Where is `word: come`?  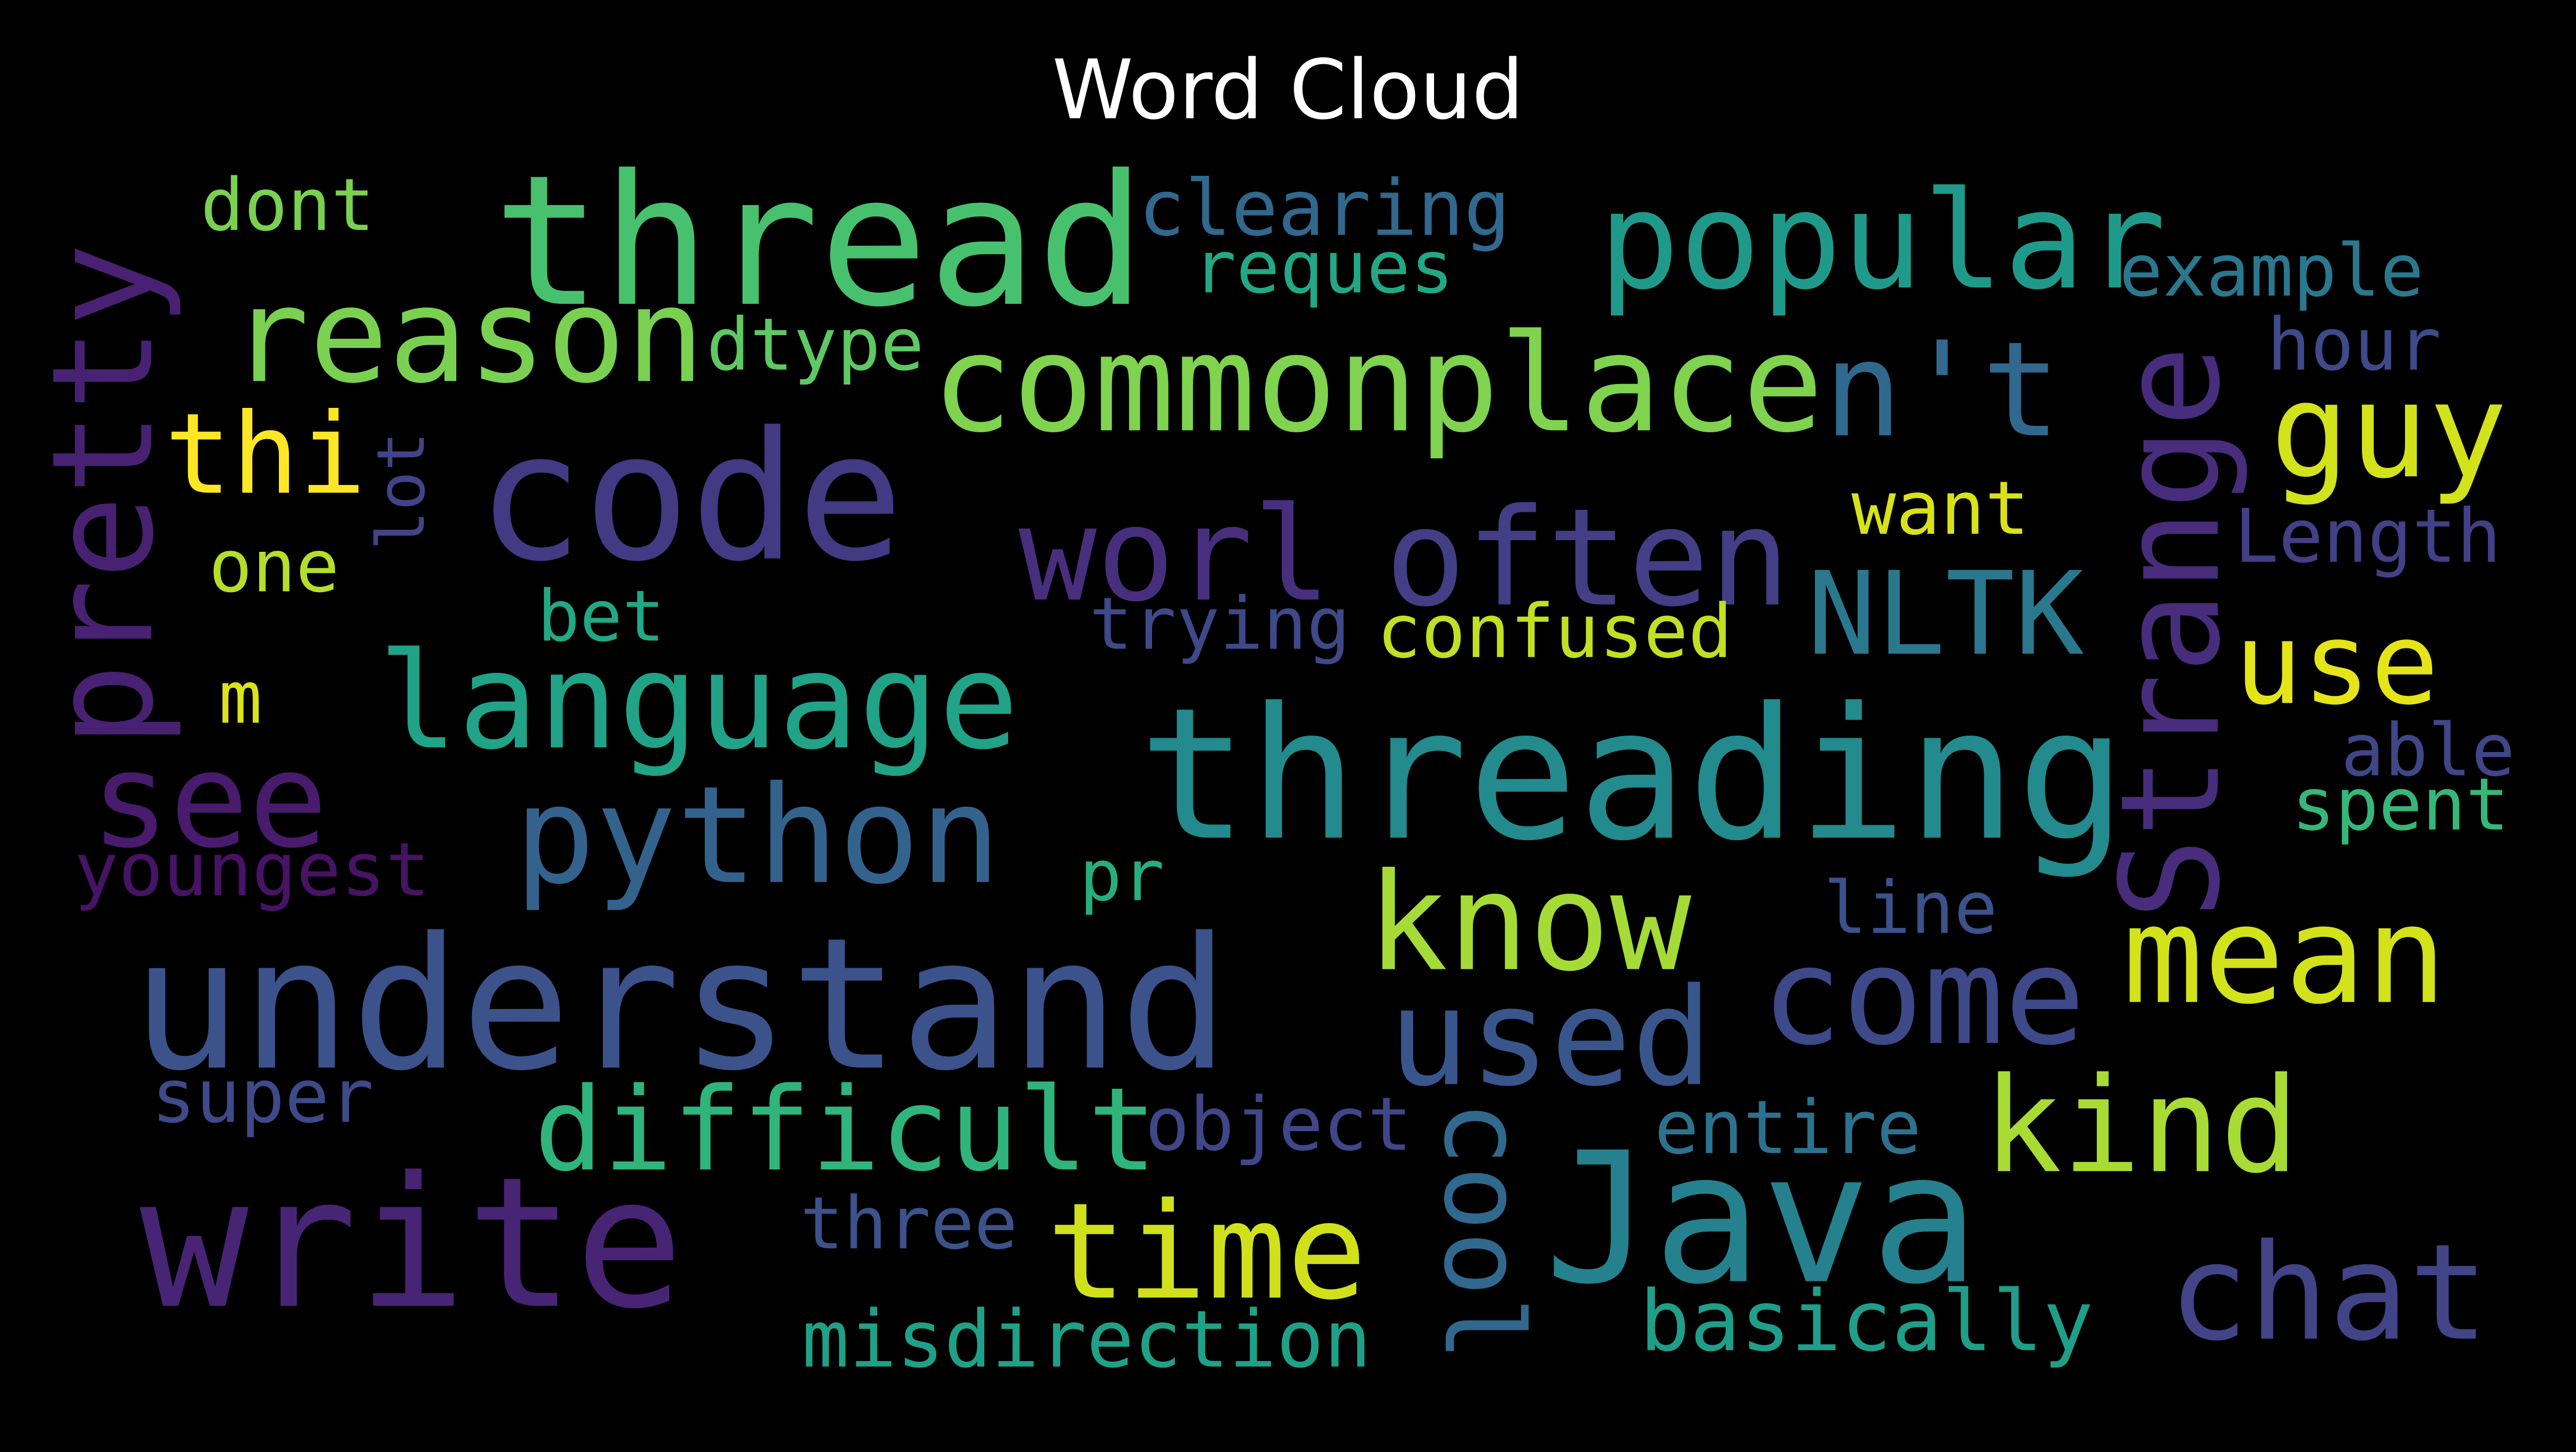
word: come is located at coordinates (1924, 996).